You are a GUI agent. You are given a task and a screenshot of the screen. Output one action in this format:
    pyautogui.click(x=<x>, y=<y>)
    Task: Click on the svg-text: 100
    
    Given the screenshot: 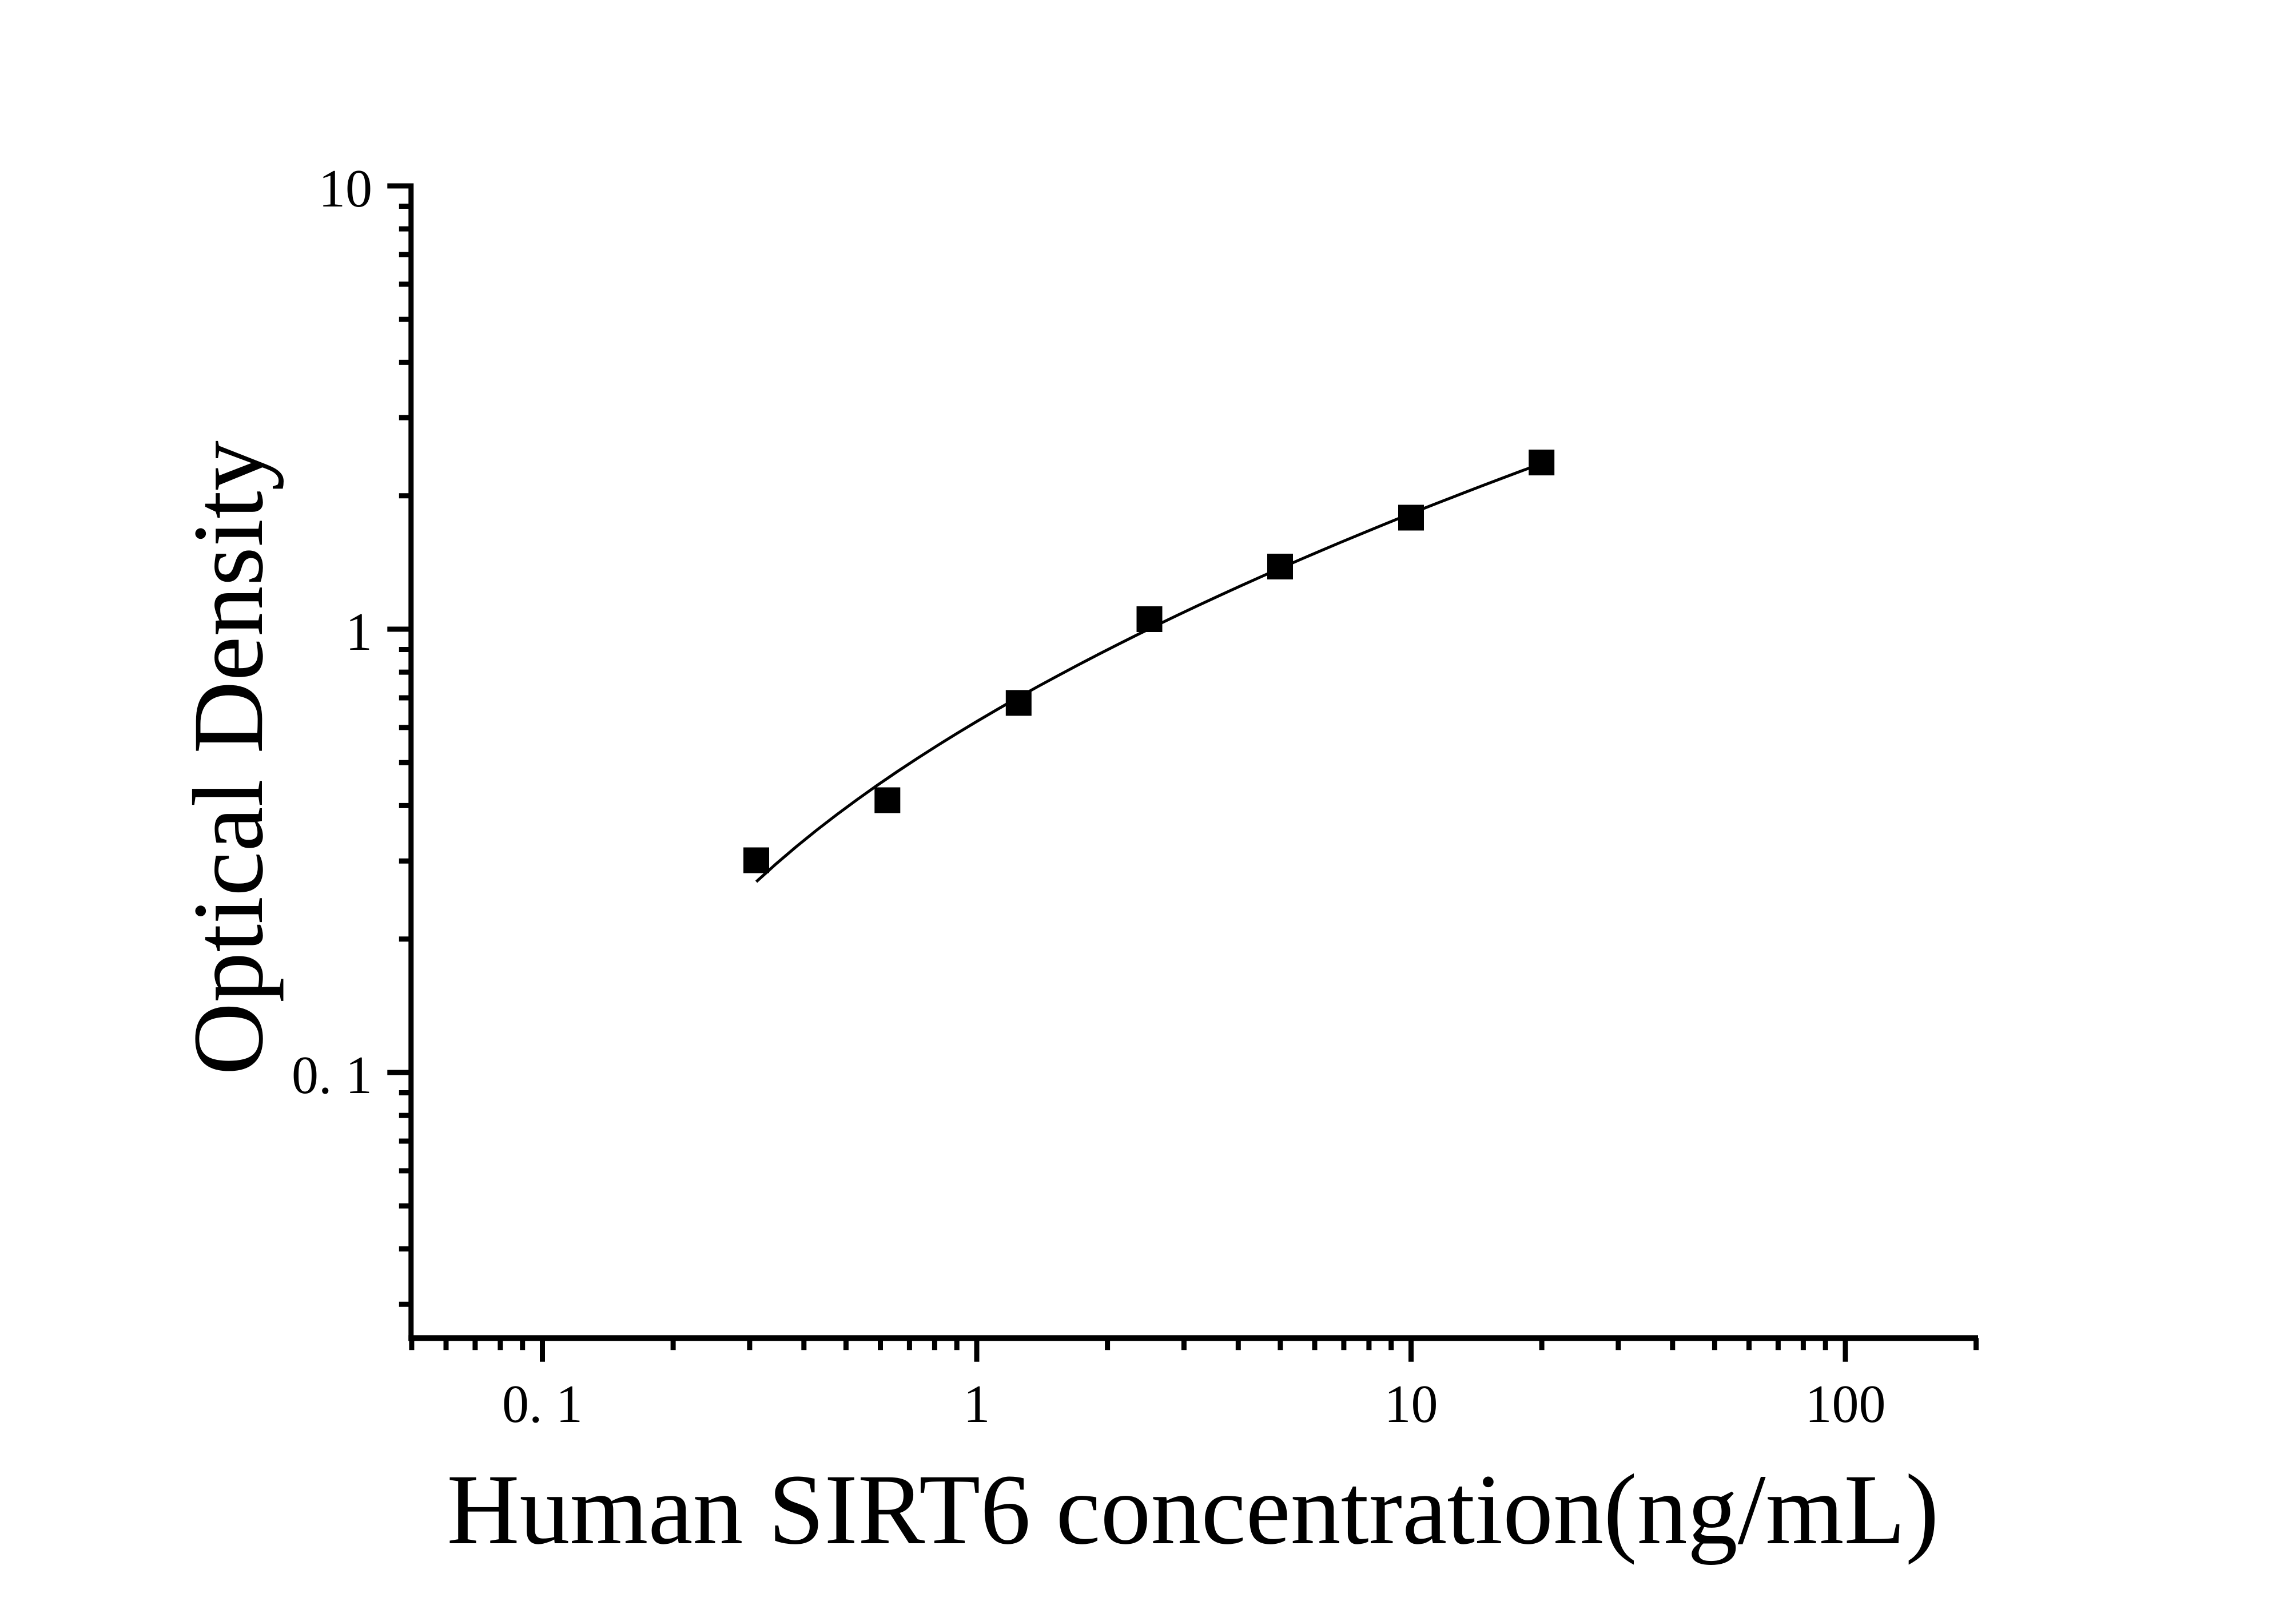 What is the action you would take?
    pyautogui.click(x=1846, y=1404)
    